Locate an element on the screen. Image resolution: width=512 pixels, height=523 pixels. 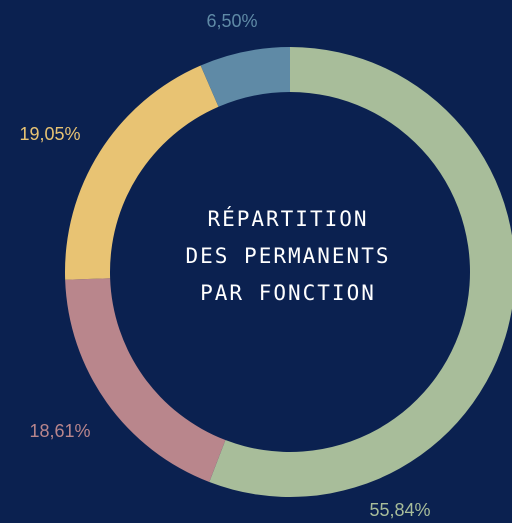
chart-title: PAR FONCTION is located at coordinates (288, 293).